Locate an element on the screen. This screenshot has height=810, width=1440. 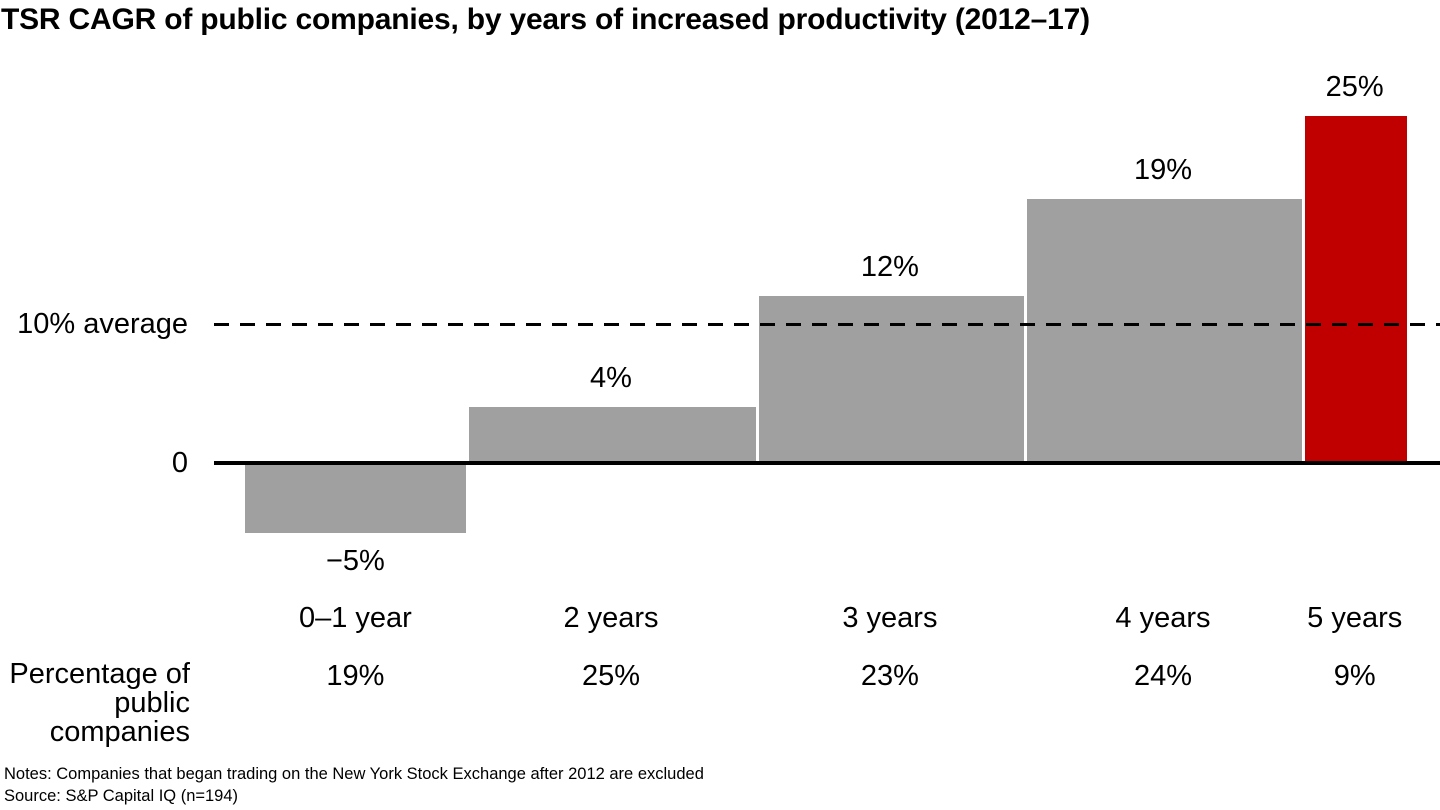
share-value: 23% is located at coordinates (889, 676).